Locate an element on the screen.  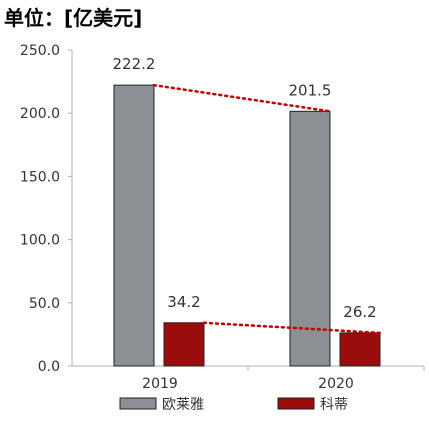
bar-coty-2020 is located at coordinates (360, 349).